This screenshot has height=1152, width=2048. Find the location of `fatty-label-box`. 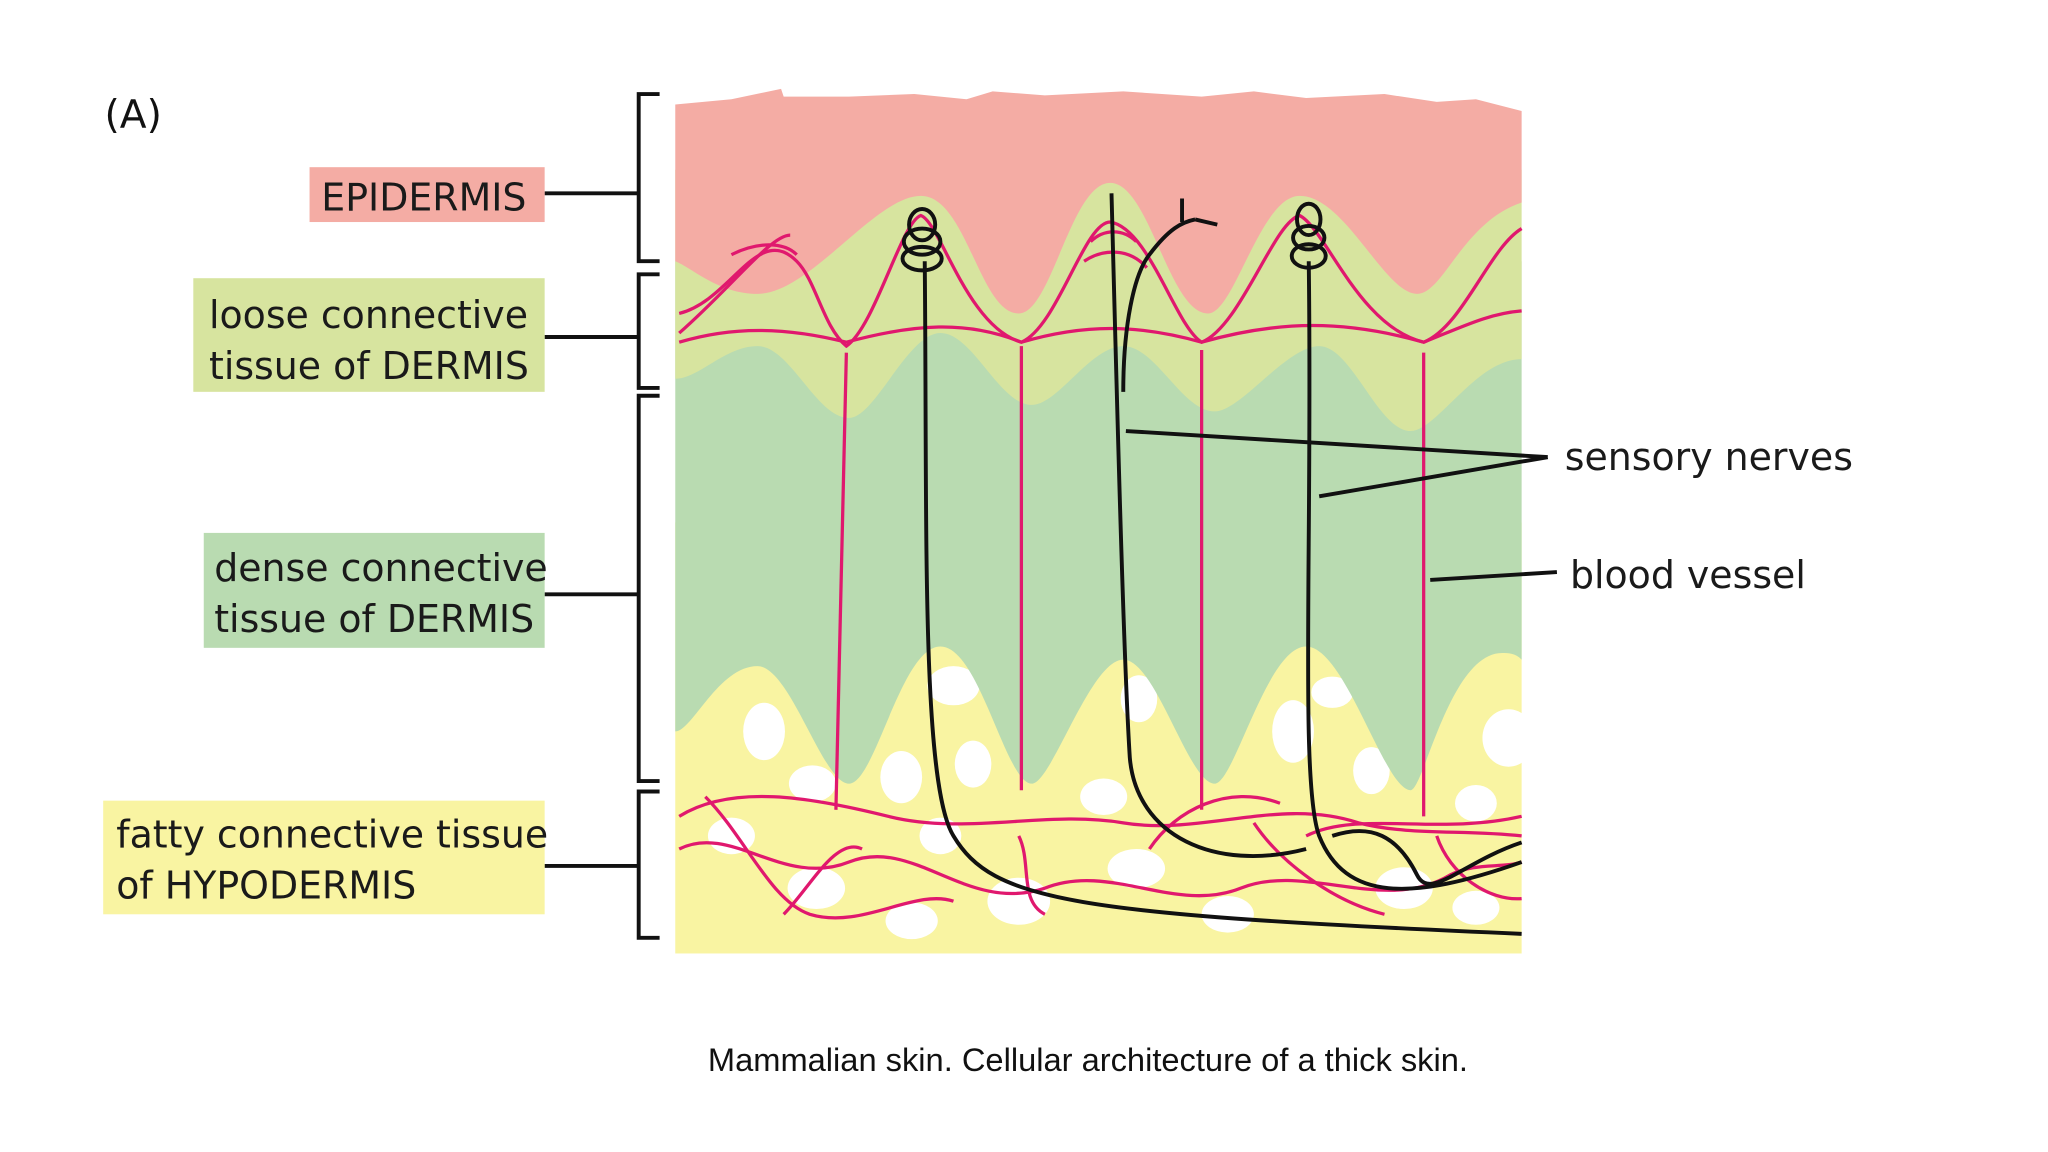

fatty-label-box is located at coordinates (324, 857).